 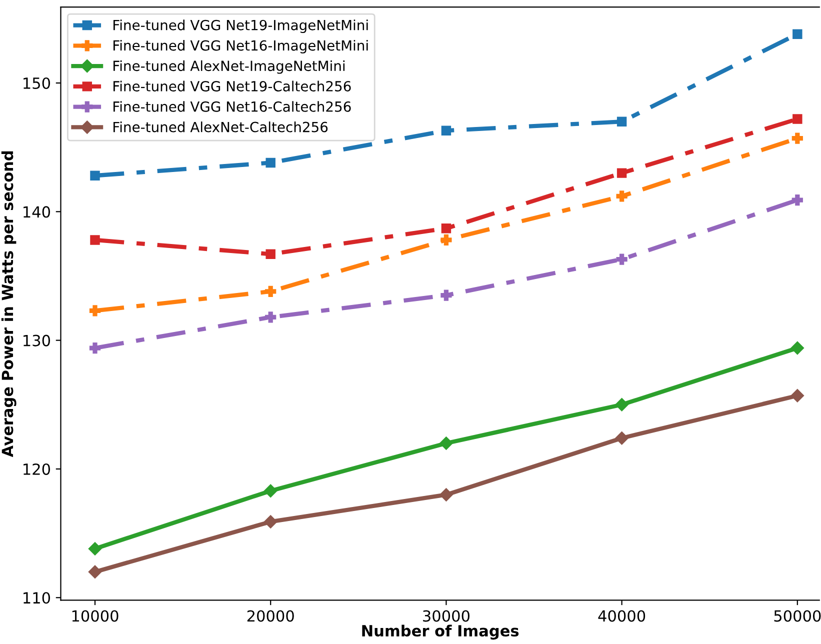 What do you see at coordinates (797, 616) in the screenshot?
I see `x-tick-label: 50000` at bounding box center [797, 616].